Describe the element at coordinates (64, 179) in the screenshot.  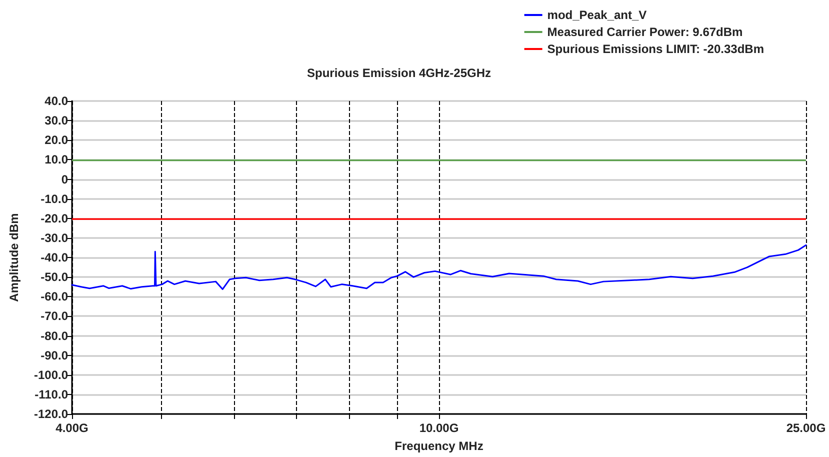
I see `y-tick-label: 0` at that location.